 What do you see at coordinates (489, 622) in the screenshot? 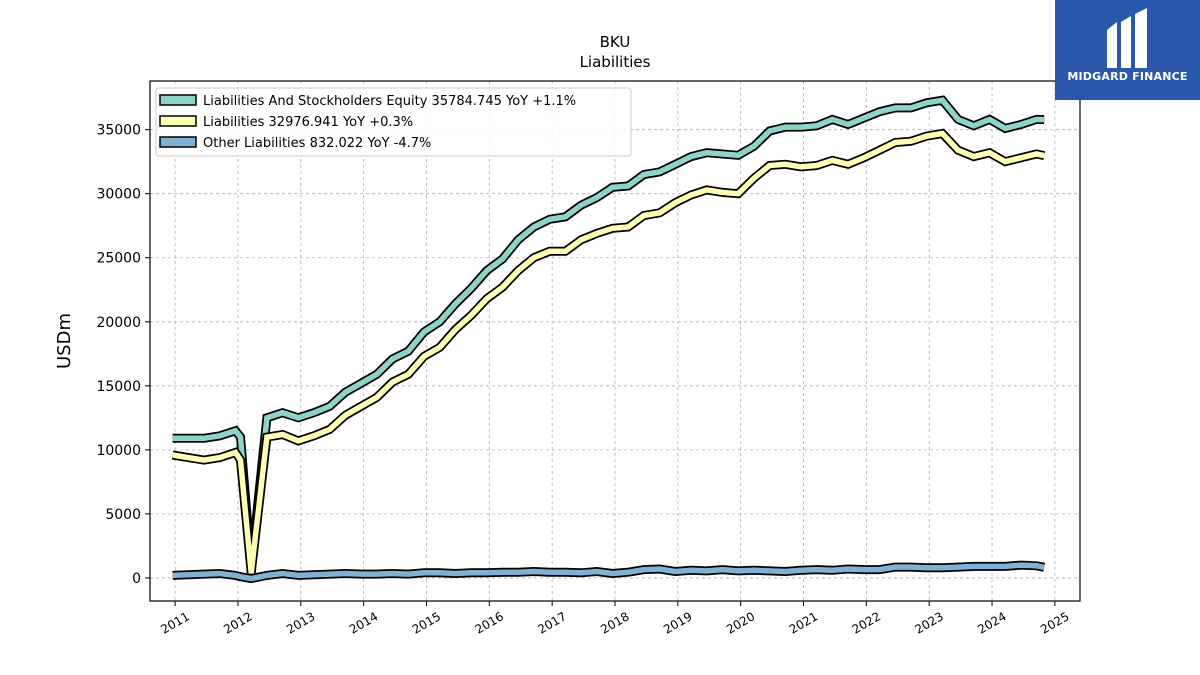
I see `x-tick-label: 2016` at bounding box center [489, 622].